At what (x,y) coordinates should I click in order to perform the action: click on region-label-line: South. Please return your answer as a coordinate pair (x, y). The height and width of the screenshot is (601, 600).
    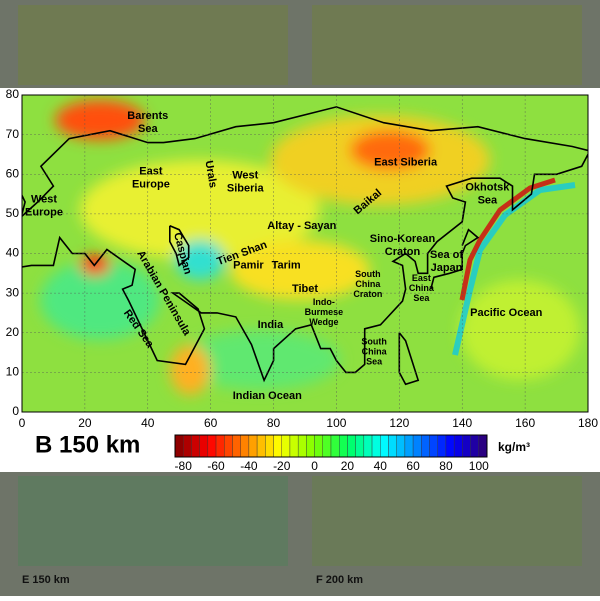
    Looking at the image, I should click on (374, 342).